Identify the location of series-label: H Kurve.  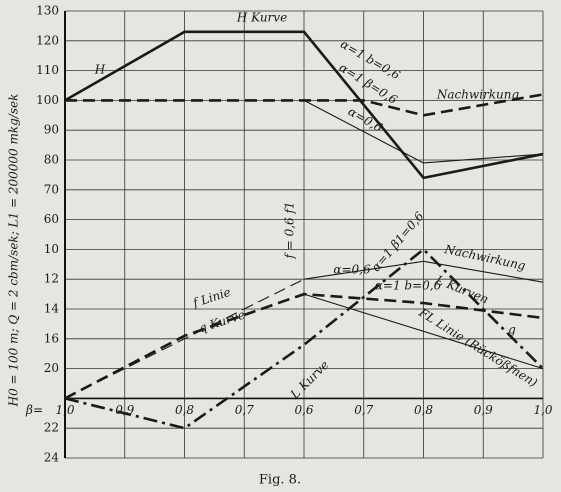
(261, 18).